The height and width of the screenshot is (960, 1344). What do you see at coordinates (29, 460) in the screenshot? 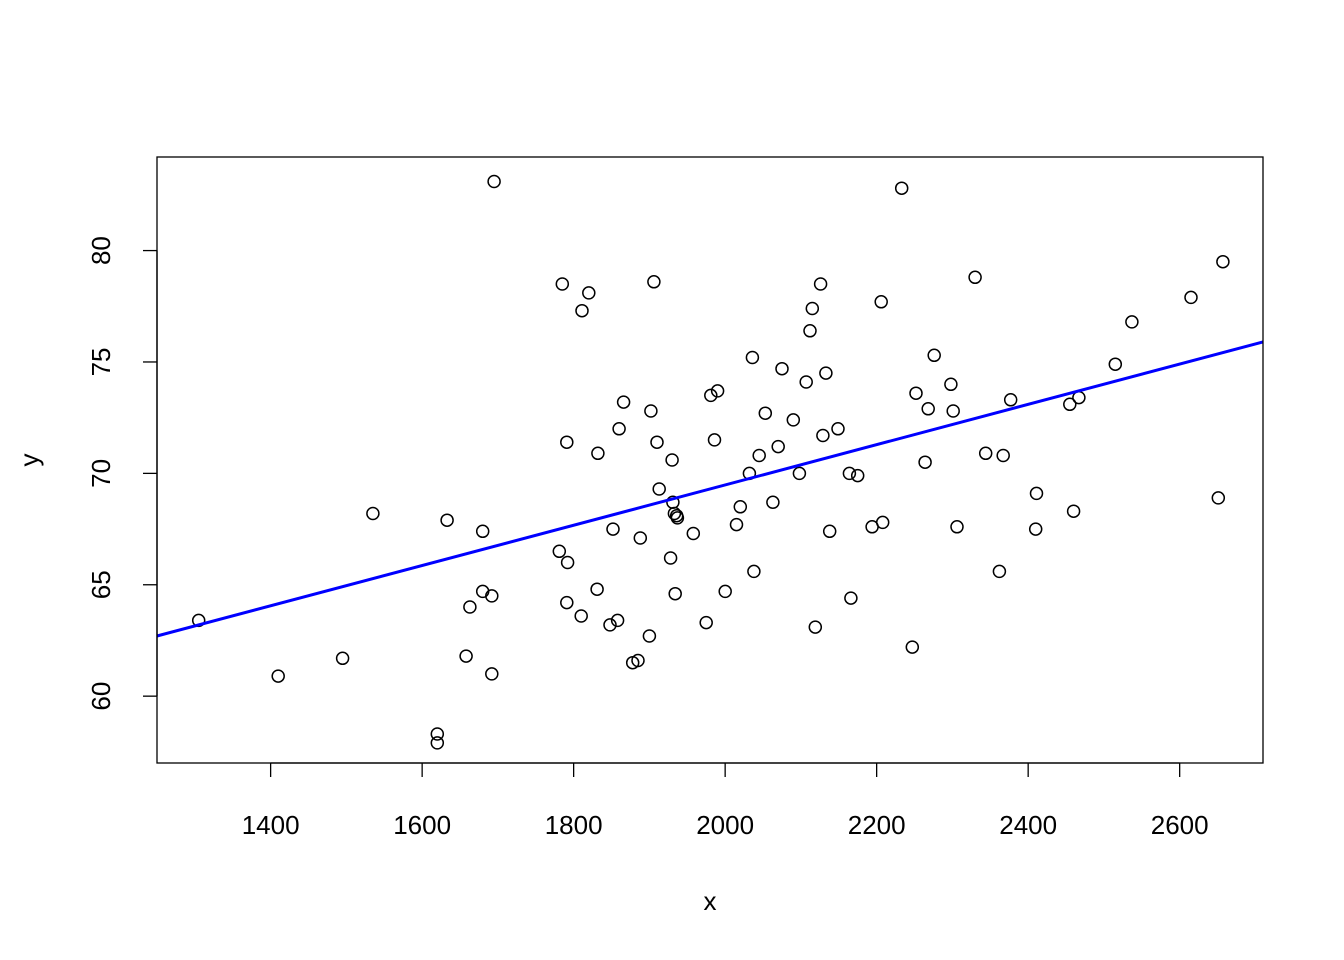
I see `y-axis-title: y` at bounding box center [29, 460].